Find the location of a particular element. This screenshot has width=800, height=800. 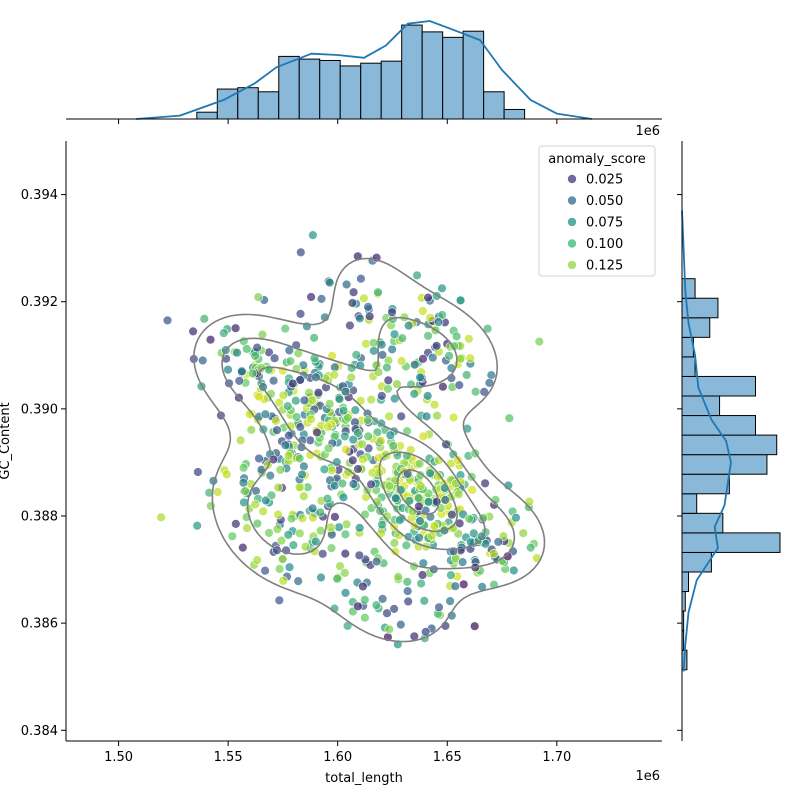

y-axis-ticks: 0.384 0.386 0.388 0.390 0.392 0.394 is located at coordinates (43, 463).